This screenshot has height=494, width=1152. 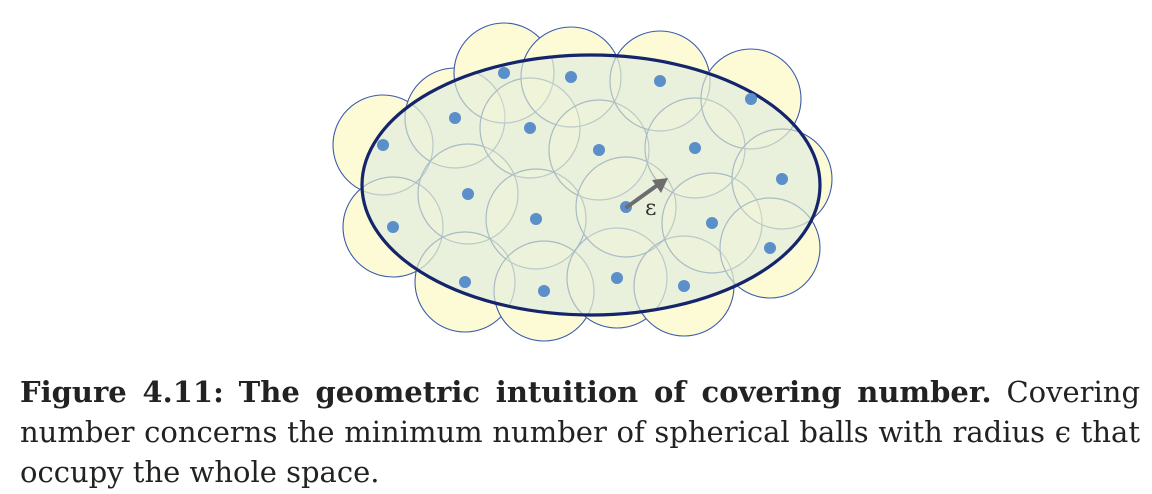 I want to click on caption-label: Figure 4.11:, so click(x=122, y=392).